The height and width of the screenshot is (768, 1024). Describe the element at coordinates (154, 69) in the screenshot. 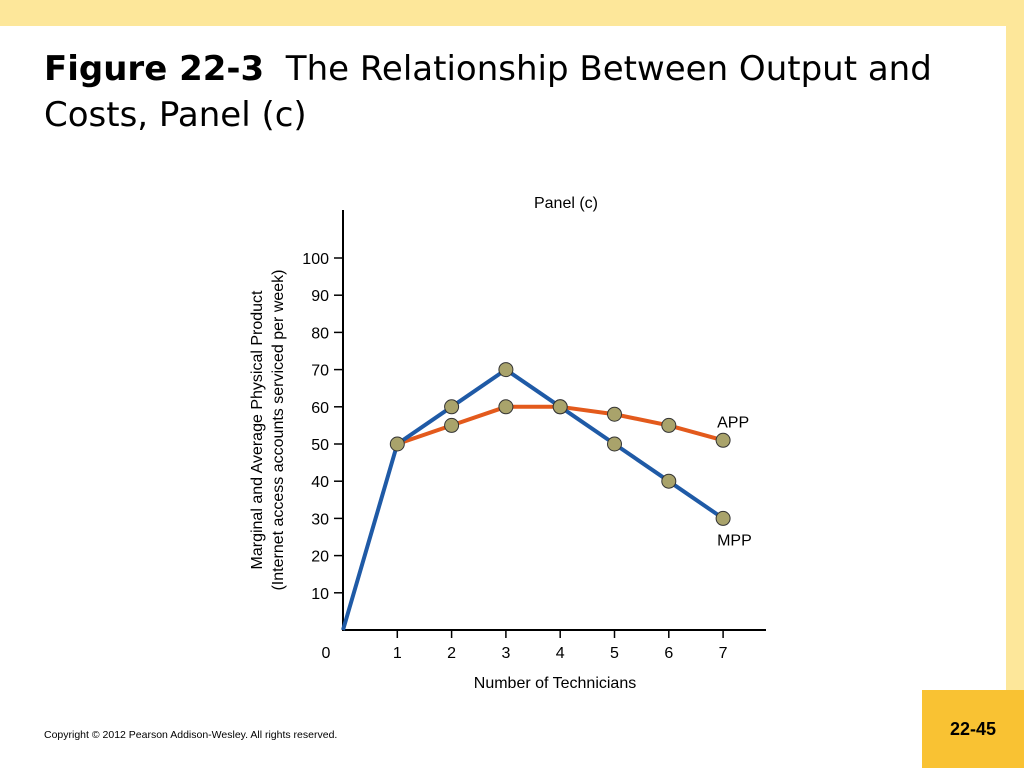

I see `figure-label: Figure 22-3` at that location.